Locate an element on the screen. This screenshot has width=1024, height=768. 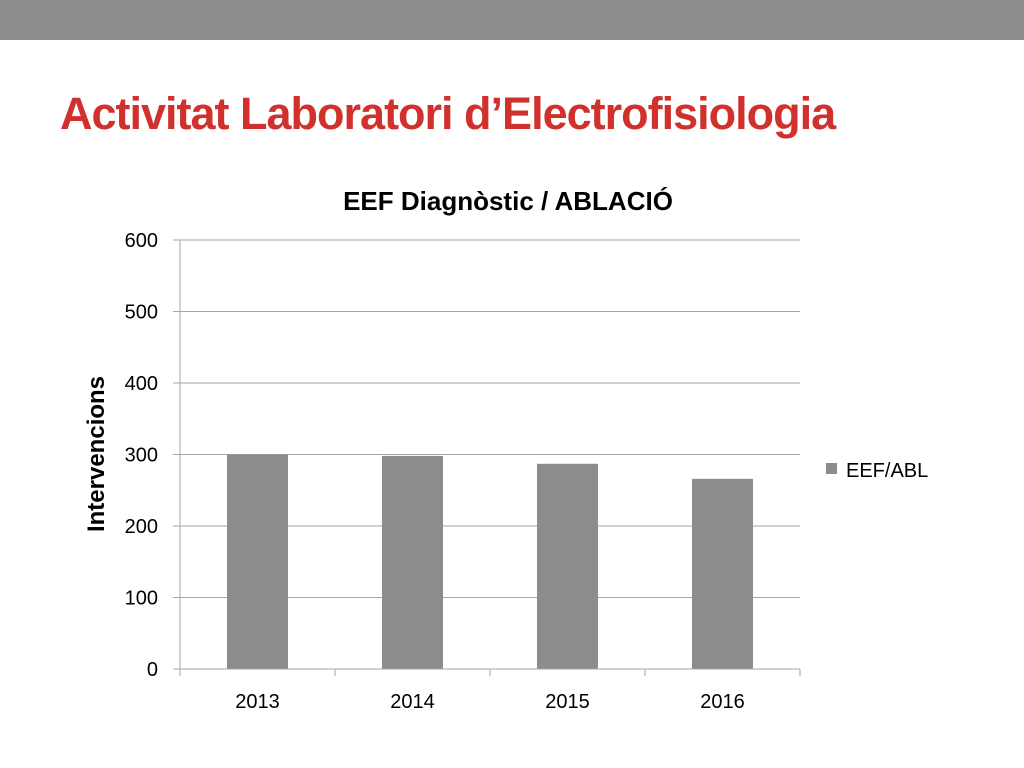
x-tick-label: 2016 is located at coordinates (722, 702).